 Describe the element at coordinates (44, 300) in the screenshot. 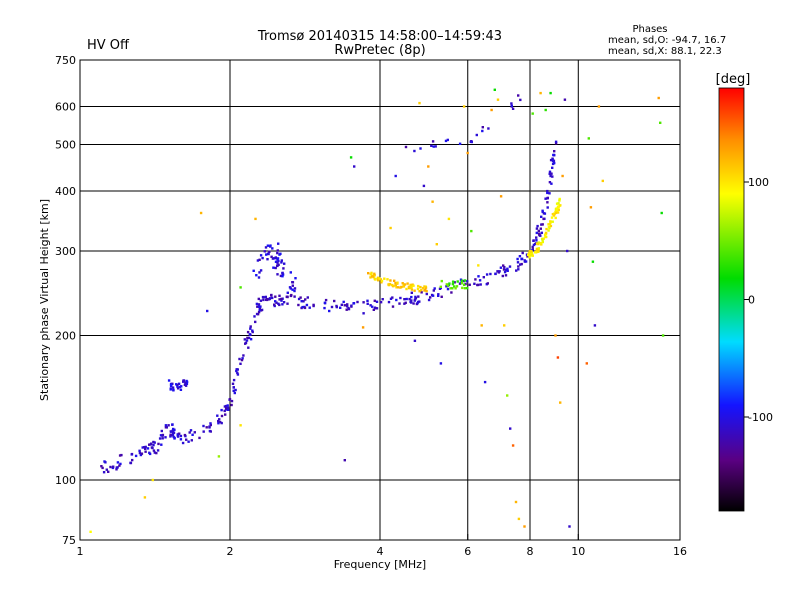

I see `y-axis-label: Stationary phase Virtual Height [km]` at that location.